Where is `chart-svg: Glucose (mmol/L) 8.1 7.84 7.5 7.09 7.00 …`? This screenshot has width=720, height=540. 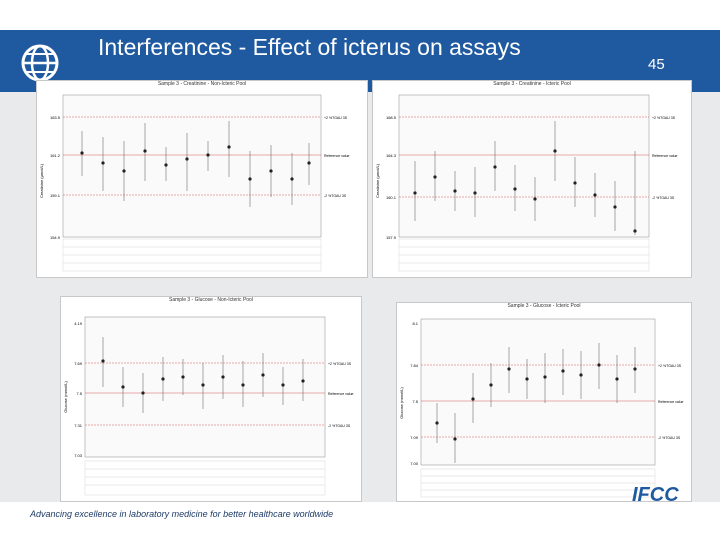 chart-svg: Glucose (mmol/L) 8.1 7.84 7.5 7.09 7.00 … is located at coordinates (541, 408).